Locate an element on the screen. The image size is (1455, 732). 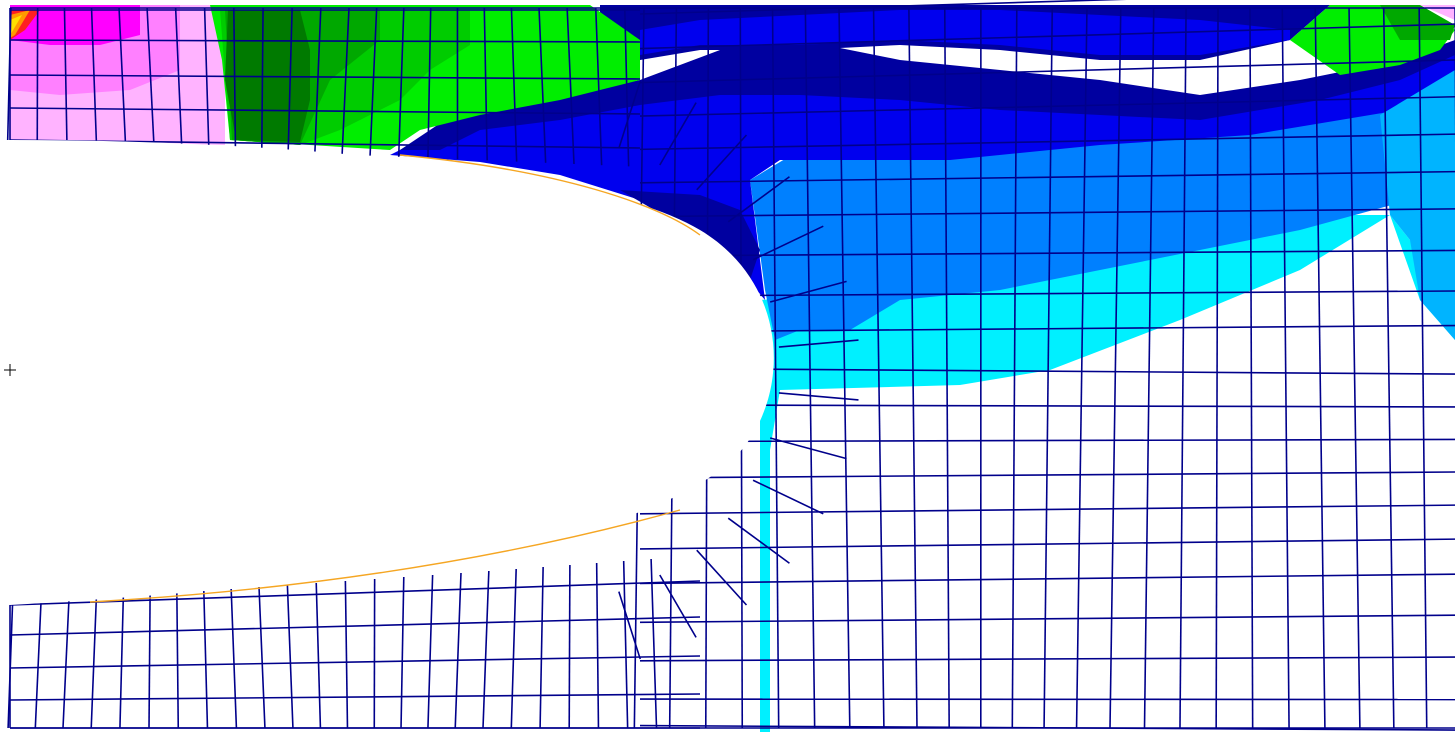
band-magenta is located at coordinates (75, 25).